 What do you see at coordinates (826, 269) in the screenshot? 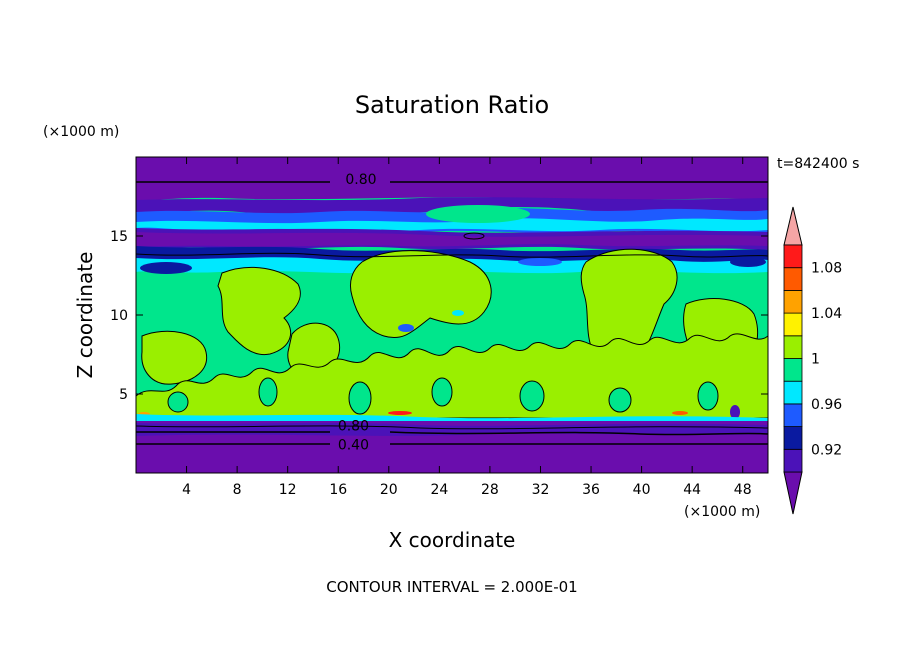
I see `colorbar-label: 1.08` at bounding box center [826, 269].